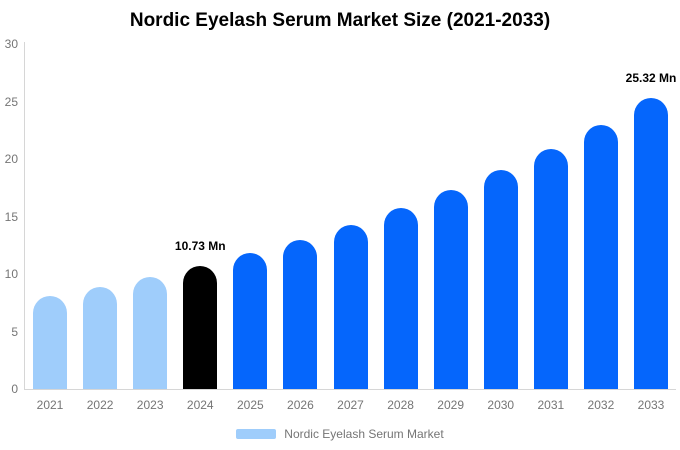 The width and height of the screenshot is (680, 450). I want to click on legend-swatch-icon, so click(256, 434).